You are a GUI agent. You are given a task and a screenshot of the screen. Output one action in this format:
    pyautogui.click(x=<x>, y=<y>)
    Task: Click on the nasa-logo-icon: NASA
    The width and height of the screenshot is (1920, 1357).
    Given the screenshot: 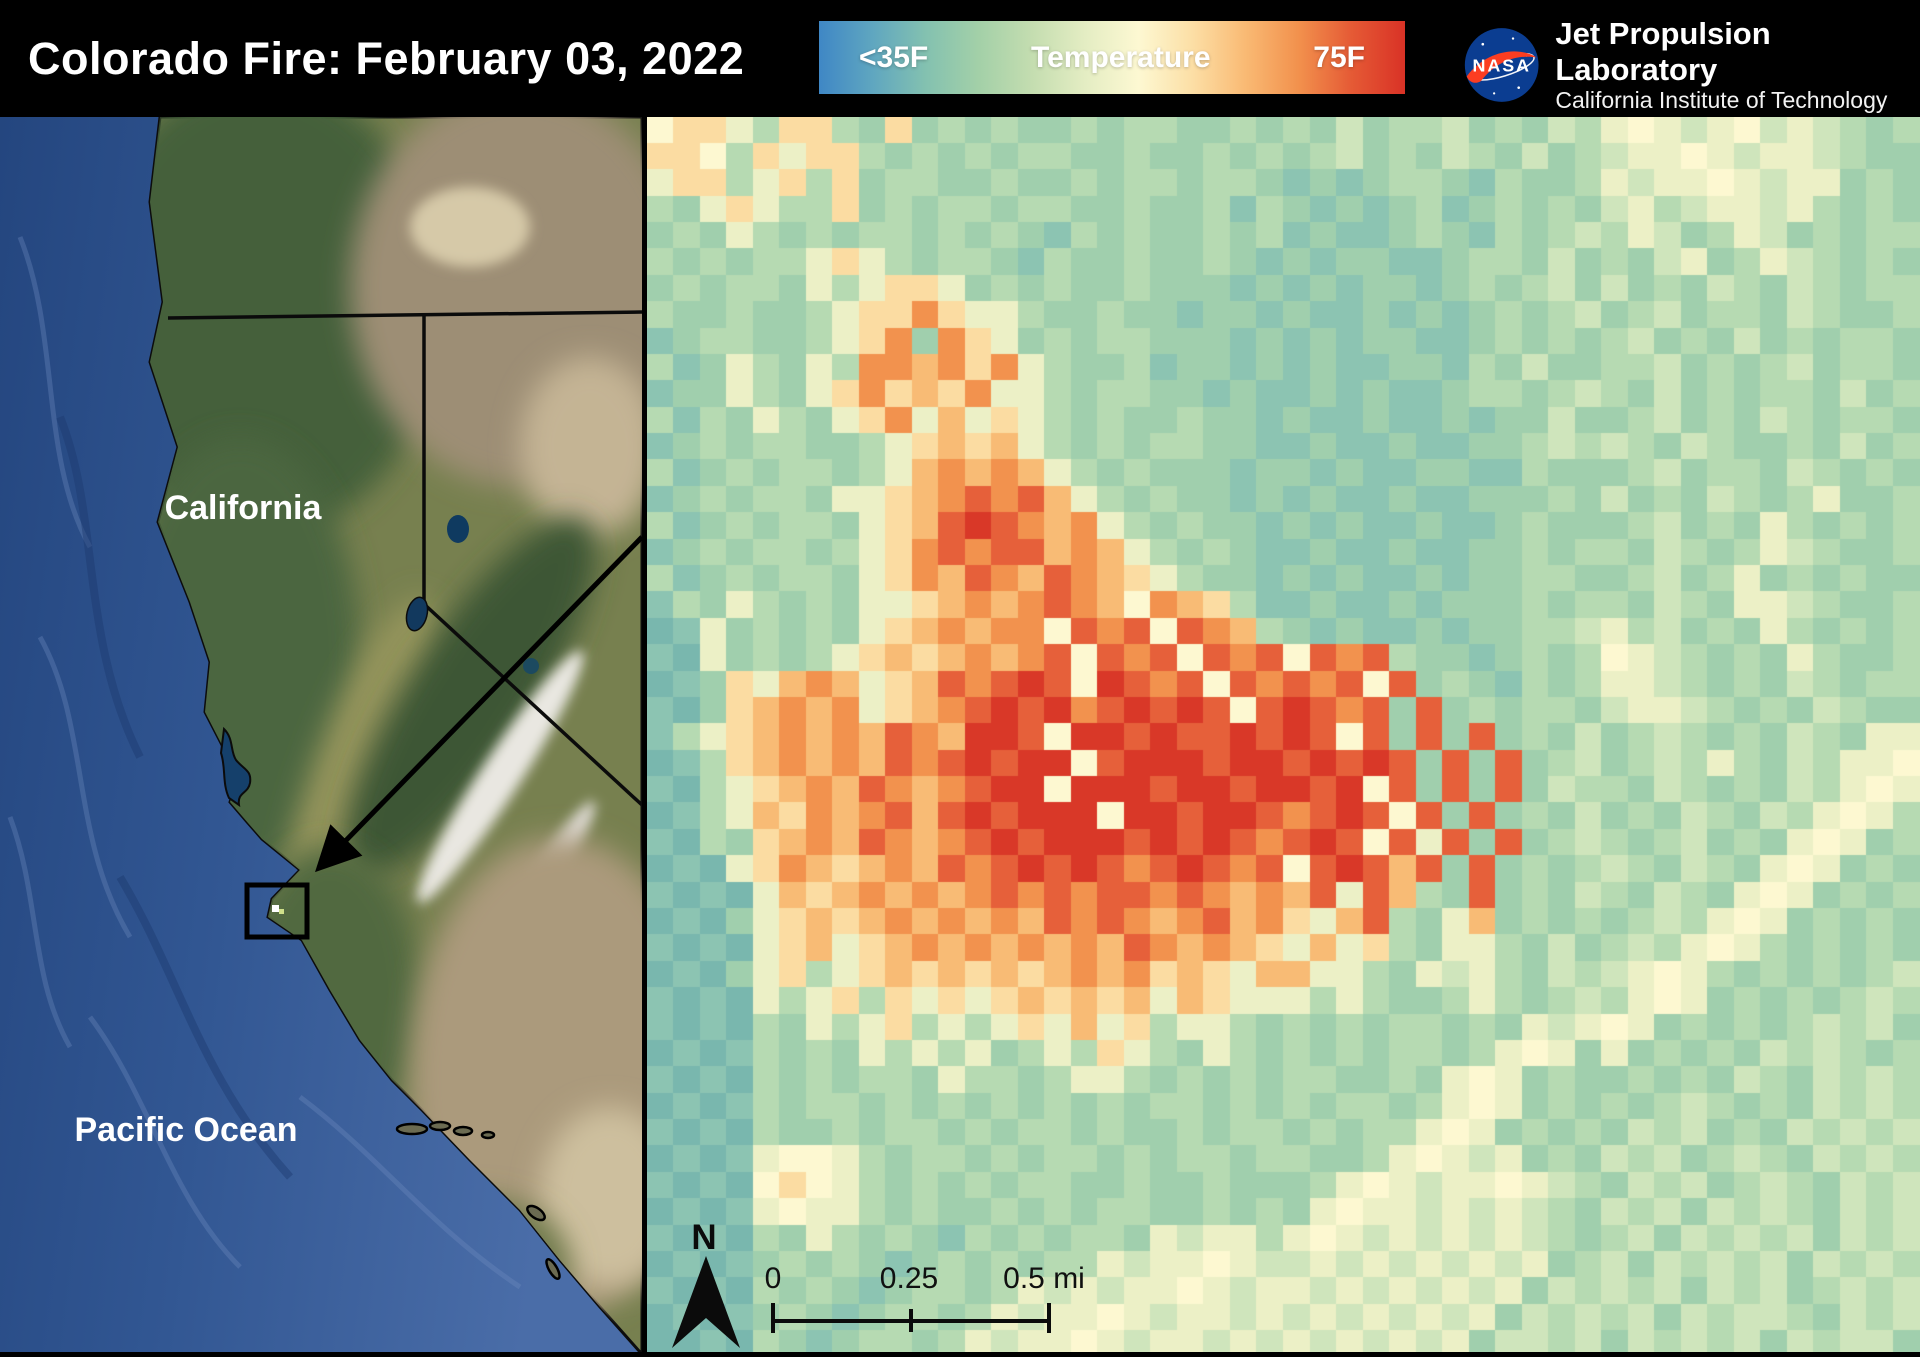 What is the action you would take?
    pyautogui.click(x=1501, y=65)
    